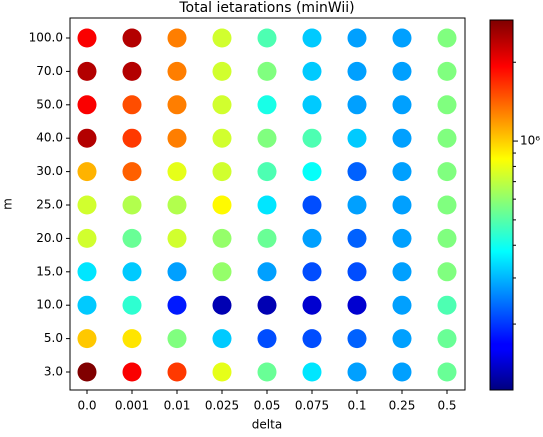 The width and height of the screenshot is (543, 437). Describe the element at coordinates (49, 305) in the screenshot. I see `y-tick-label: 10.0` at that location.